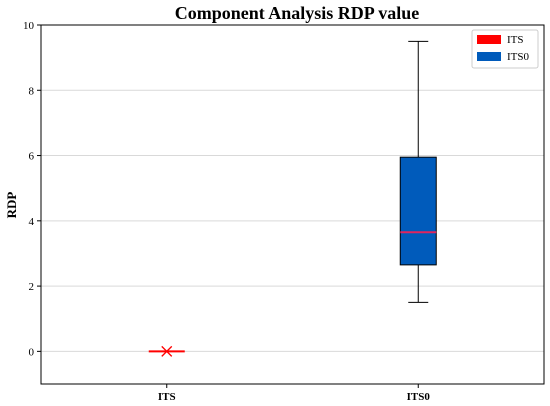 This screenshot has width=550, height=406. What do you see at coordinates (11, 205) in the screenshot?
I see `y-axis-label: RDP` at bounding box center [11, 205].